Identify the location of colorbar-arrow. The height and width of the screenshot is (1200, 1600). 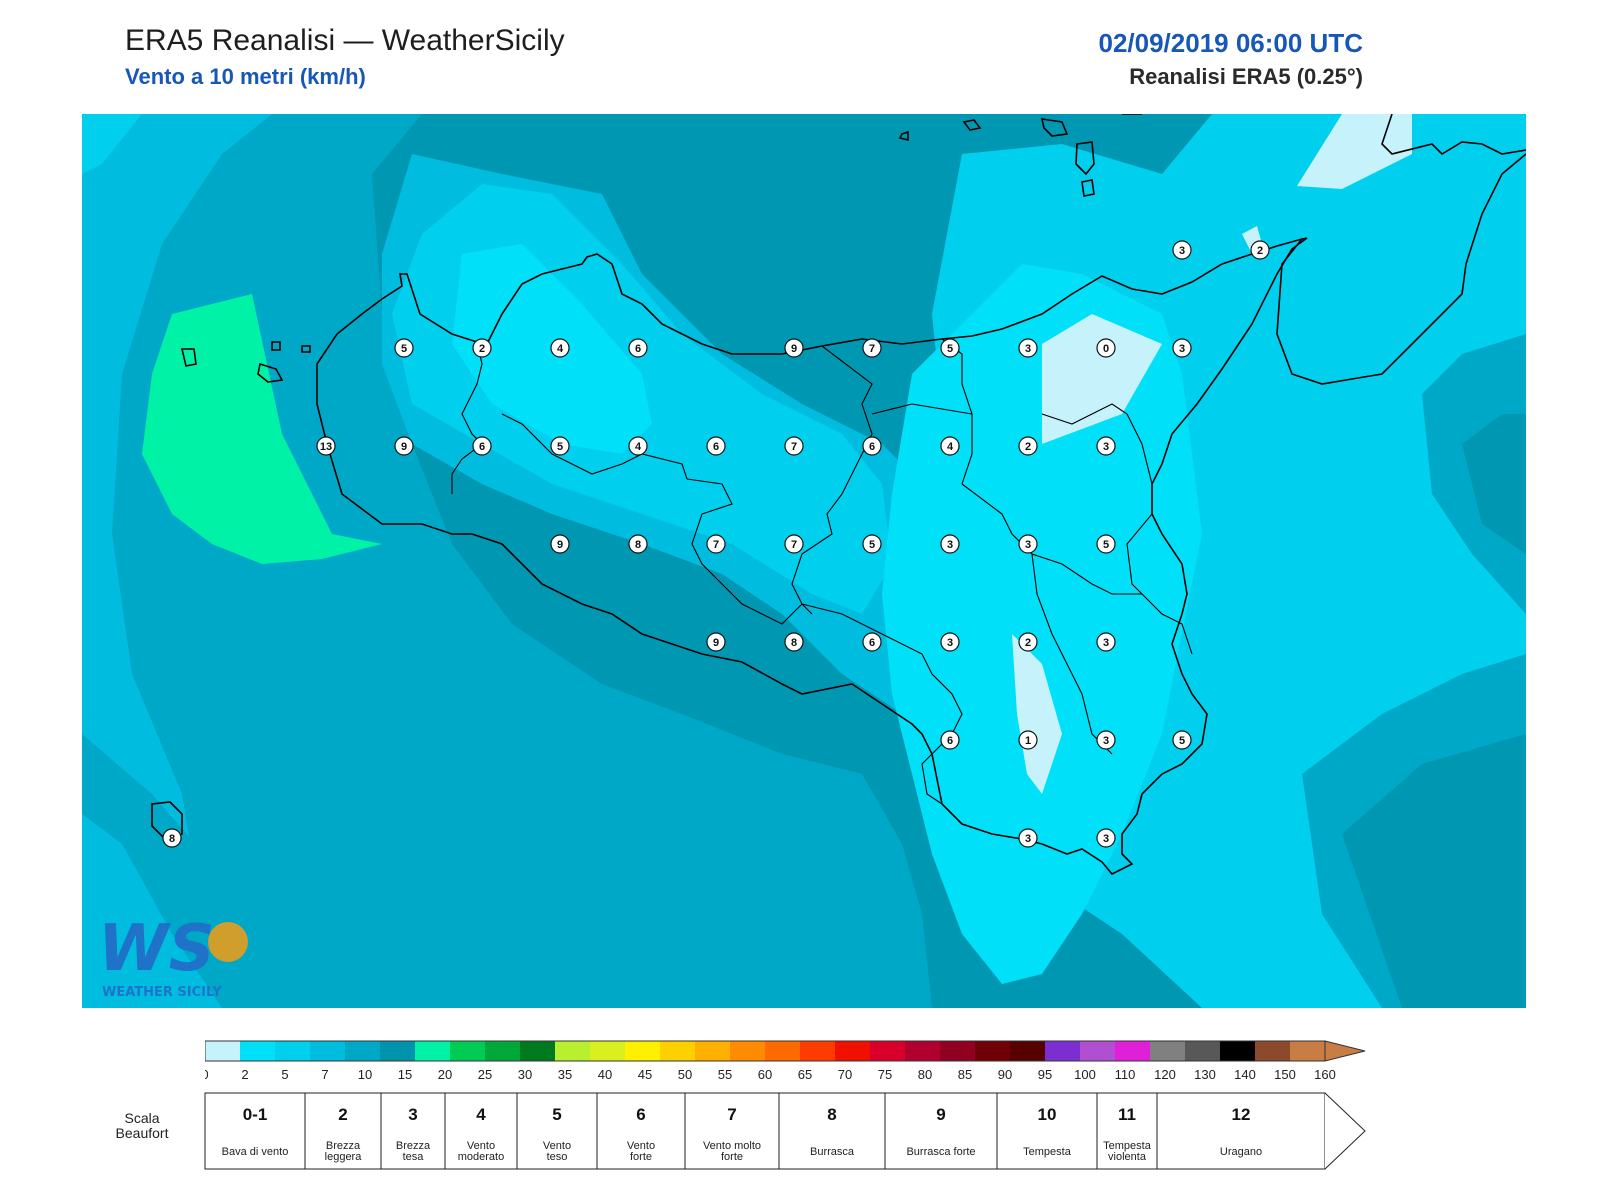
(1345, 1051).